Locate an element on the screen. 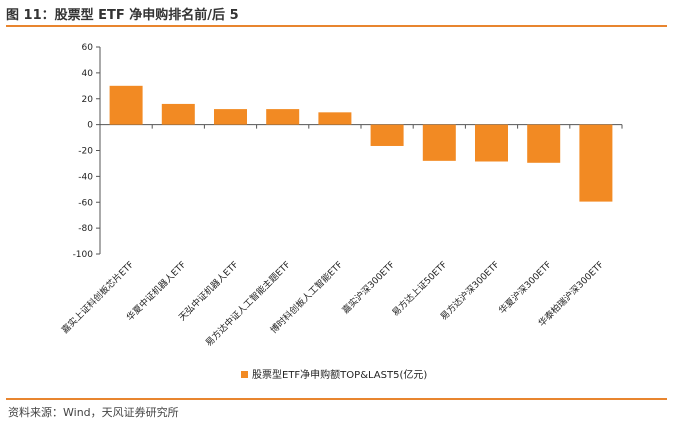  figure-title: 图 11：股票型 ETF 净申购排名前/后 5 is located at coordinates (122, 15).